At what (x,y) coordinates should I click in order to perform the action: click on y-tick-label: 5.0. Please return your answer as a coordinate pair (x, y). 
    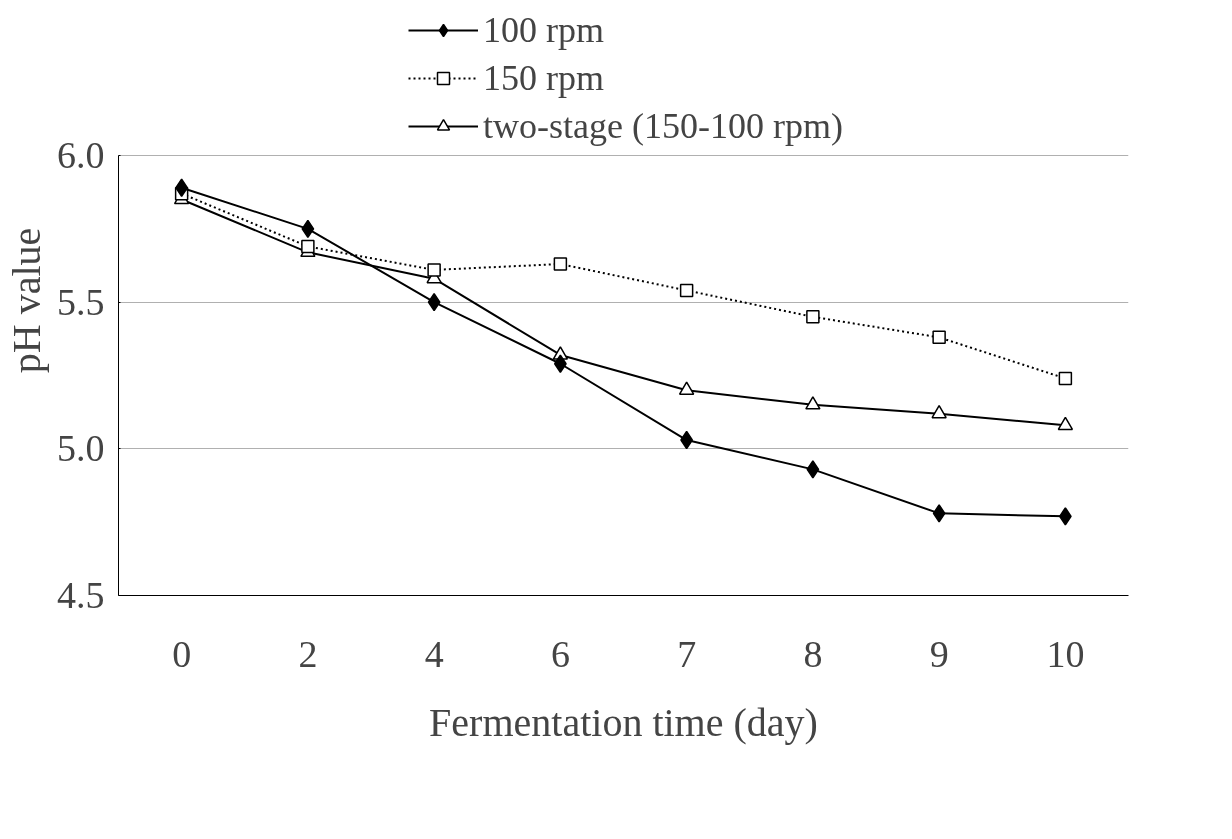
    Looking at the image, I should click on (81, 448).